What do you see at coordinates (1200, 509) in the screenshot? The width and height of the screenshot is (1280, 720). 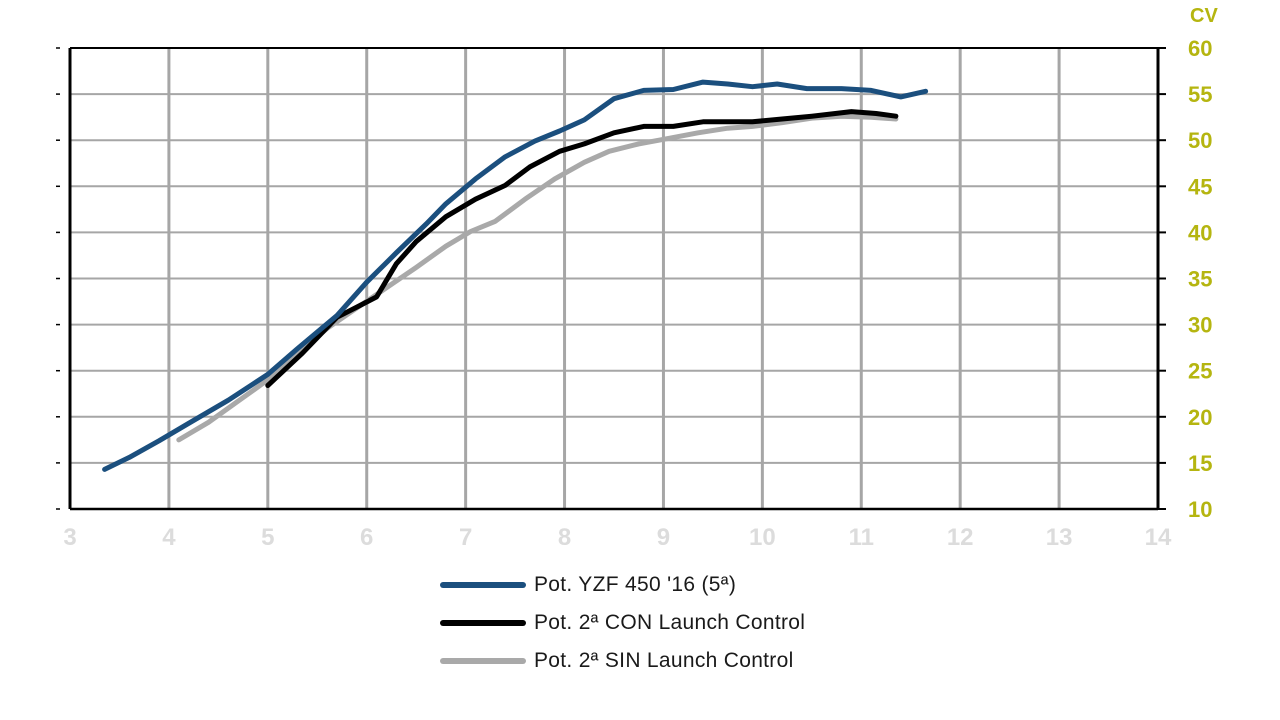 I see `y-tick-label: 10` at bounding box center [1200, 509].